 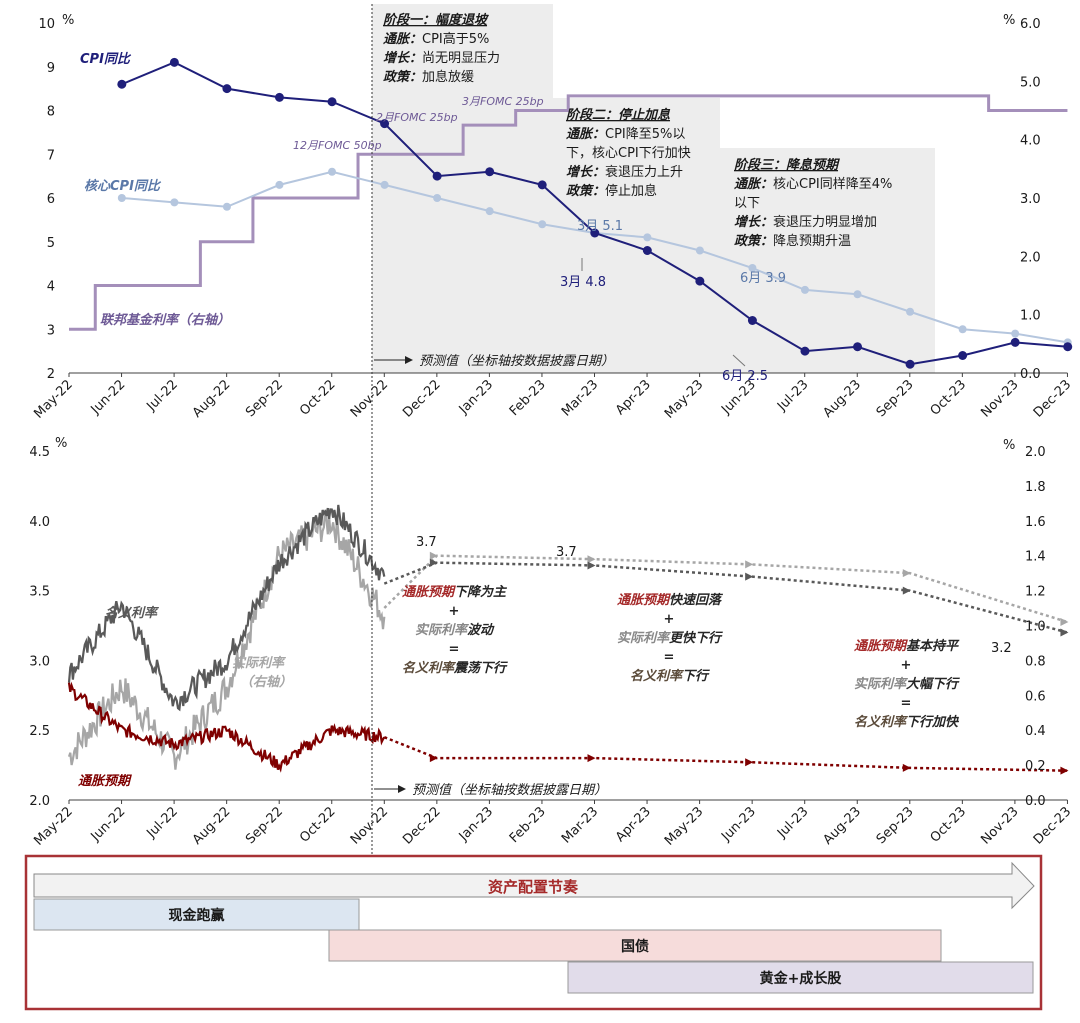 I want to click on equation-line: 实际利率波动, so click(x=455, y=630).